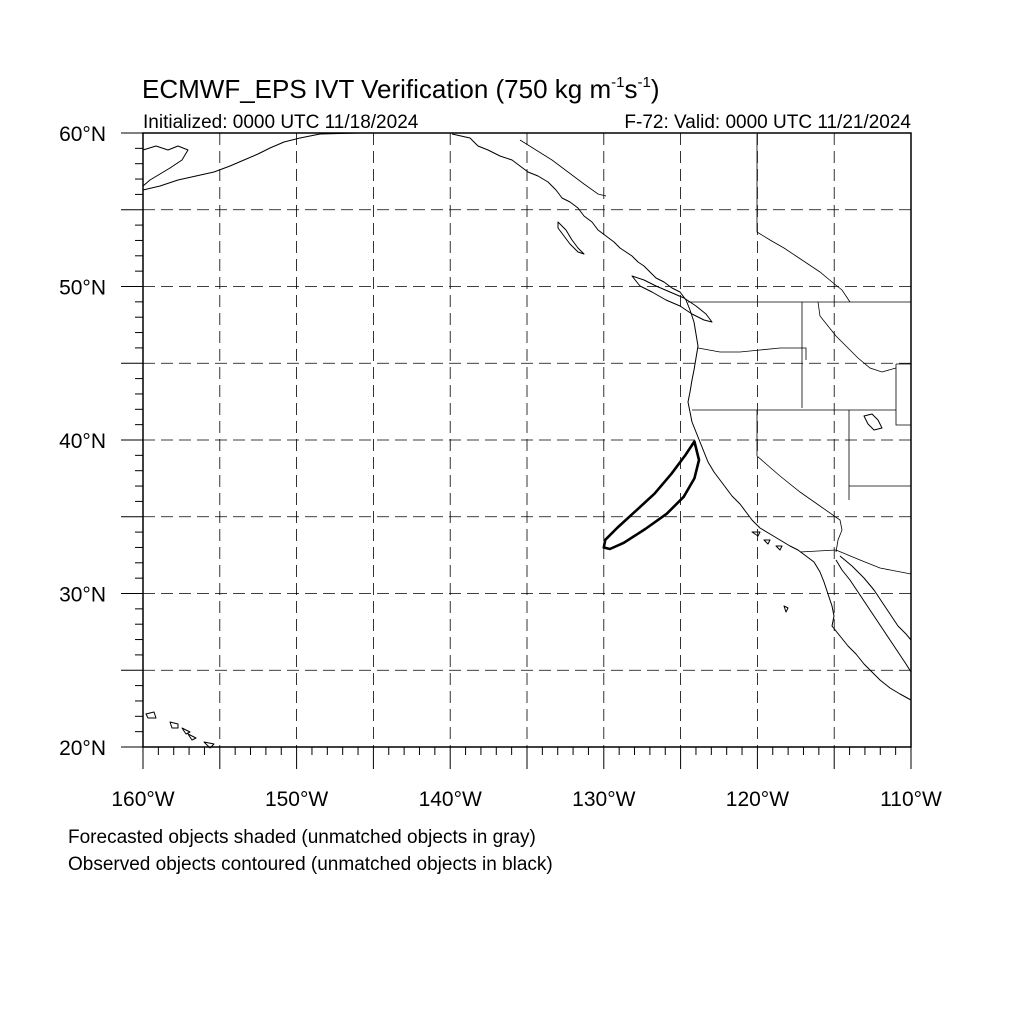 The height and width of the screenshot is (1024, 1024). Describe the element at coordinates (911, 799) in the screenshot. I see `lon-label: 110°W` at that location.